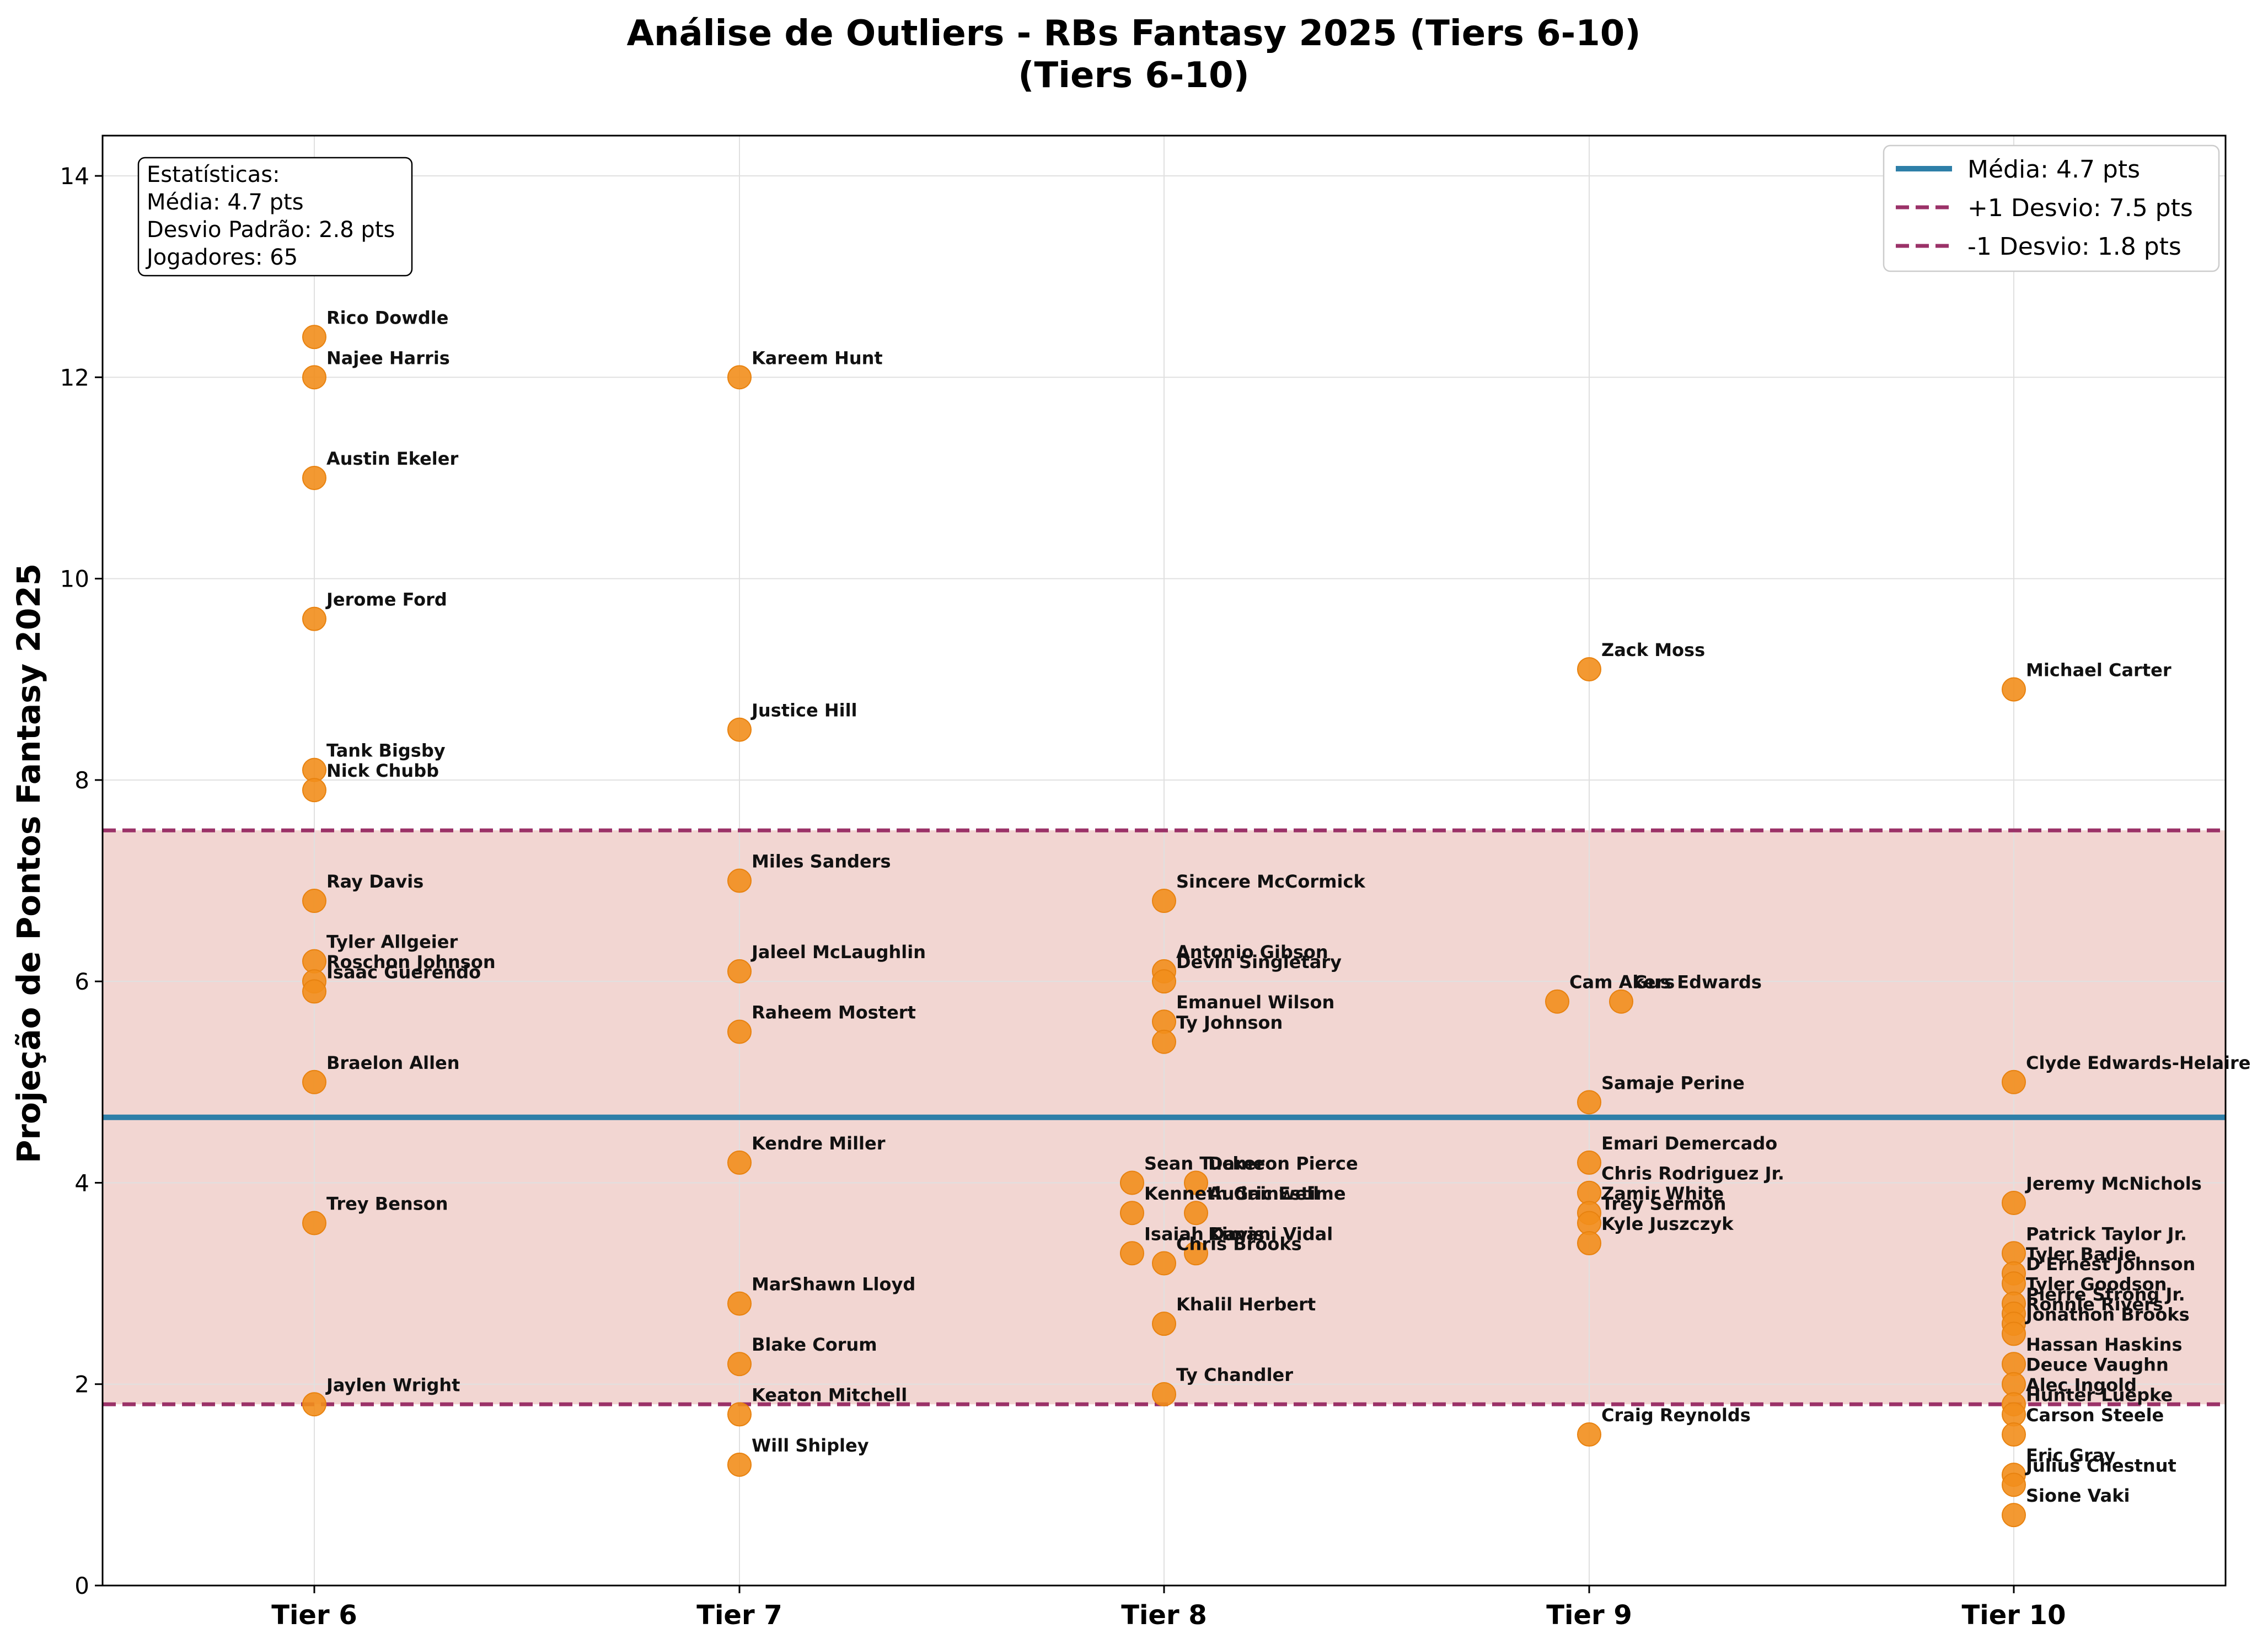 This screenshot has width=2268, height=1639. I want to click on point-label: Jeremy McNichols, so click(2113, 1184).